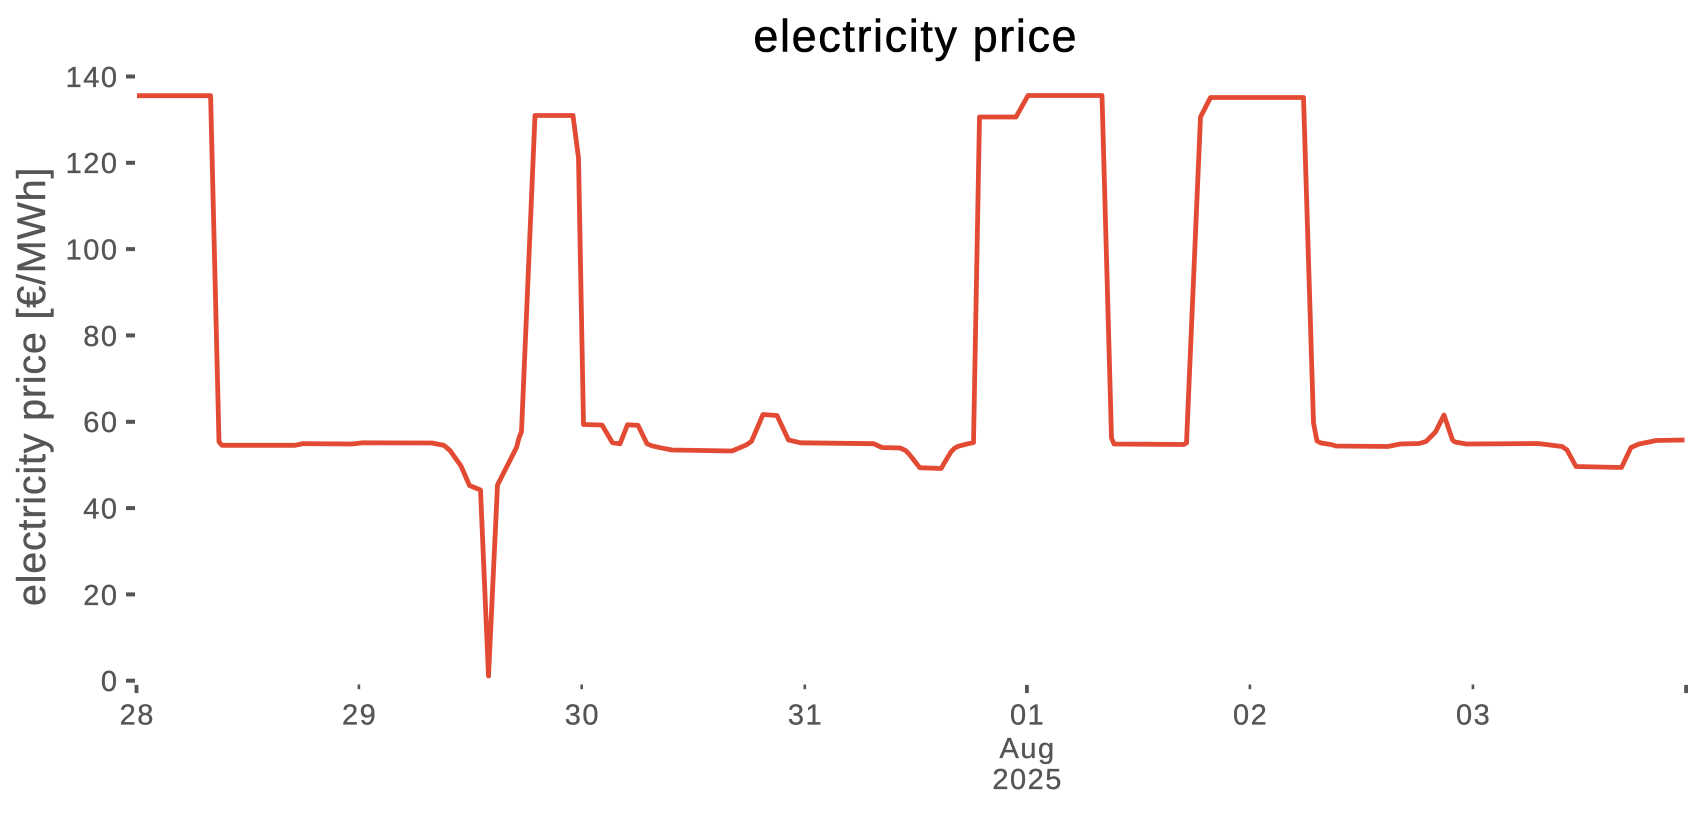 The image size is (1706, 815). What do you see at coordinates (100, 596) in the screenshot?
I see `svg-text: 20` at bounding box center [100, 596].